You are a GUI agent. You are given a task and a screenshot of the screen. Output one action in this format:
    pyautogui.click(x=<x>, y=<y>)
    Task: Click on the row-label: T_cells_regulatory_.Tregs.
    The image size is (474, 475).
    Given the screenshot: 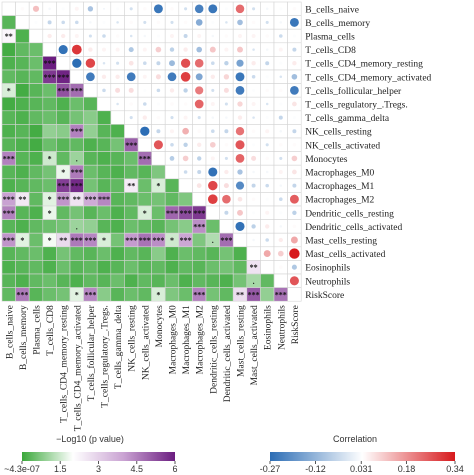 What is the action you would take?
    pyautogui.click(x=356, y=106)
    